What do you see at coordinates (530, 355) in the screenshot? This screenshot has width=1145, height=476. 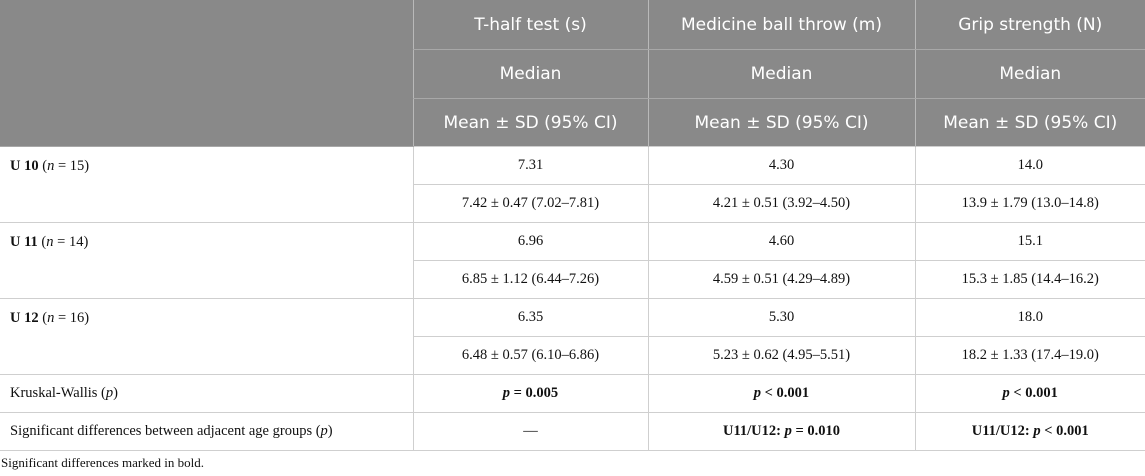 I see `mean-sd-cell: 6.48 ± 0.57 (6.10–6.86)` at bounding box center [530, 355].